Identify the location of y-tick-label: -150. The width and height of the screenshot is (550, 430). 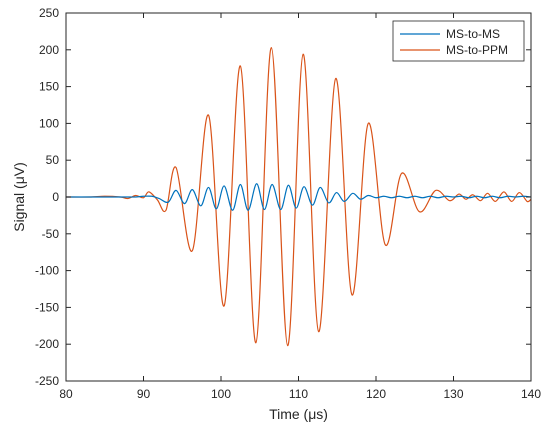
(47, 307).